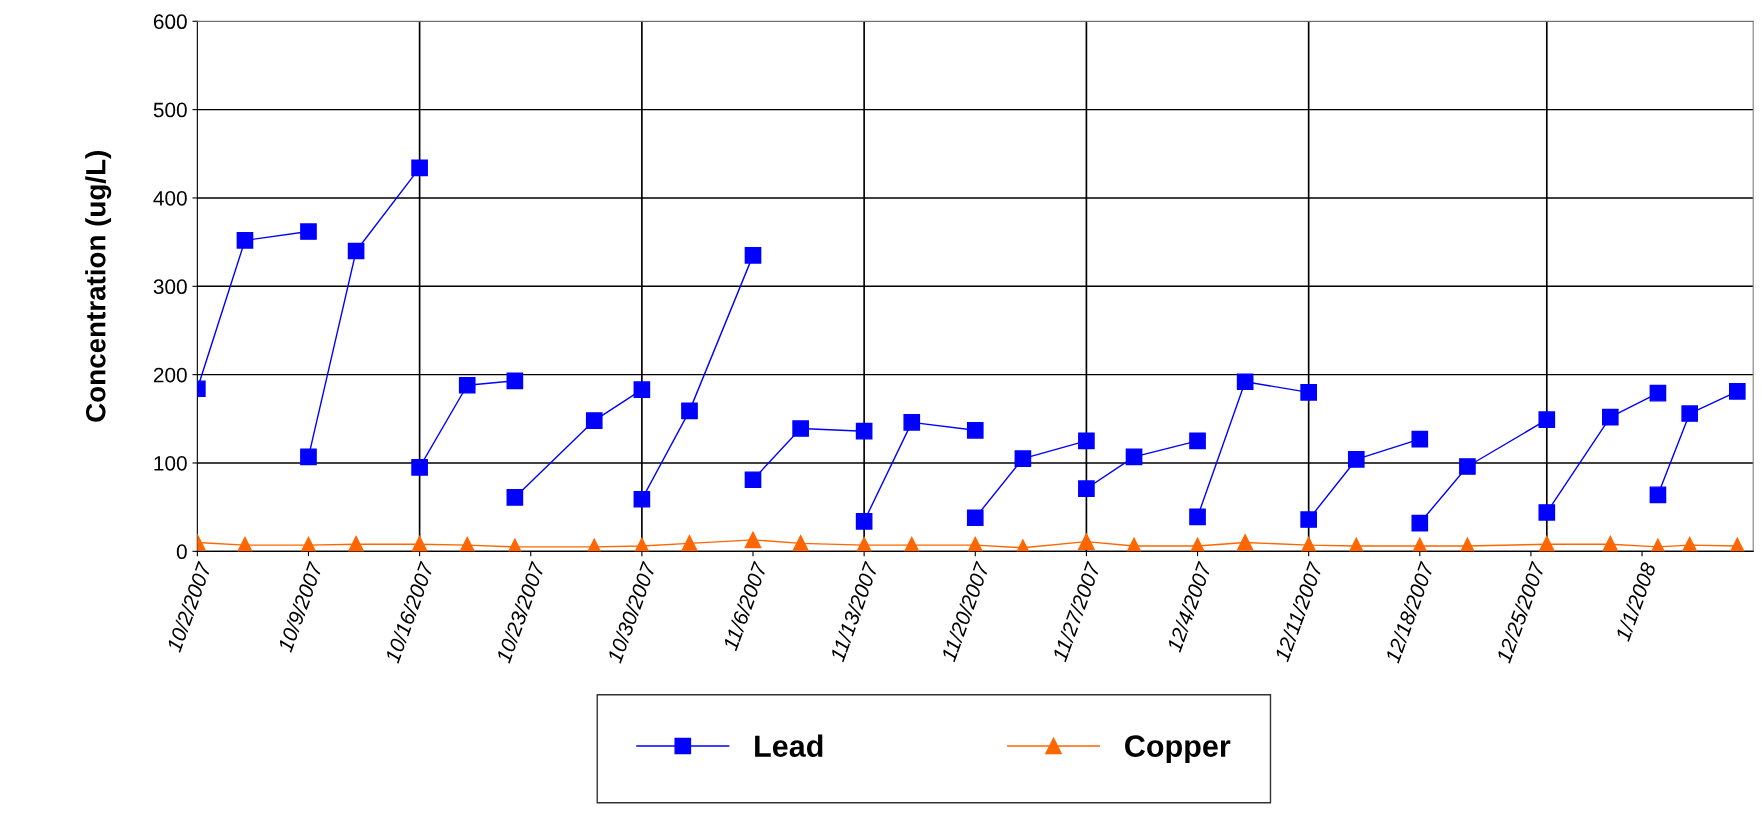 This screenshot has width=1762, height=818. I want to click on y-tick-label: 0, so click(181, 552).